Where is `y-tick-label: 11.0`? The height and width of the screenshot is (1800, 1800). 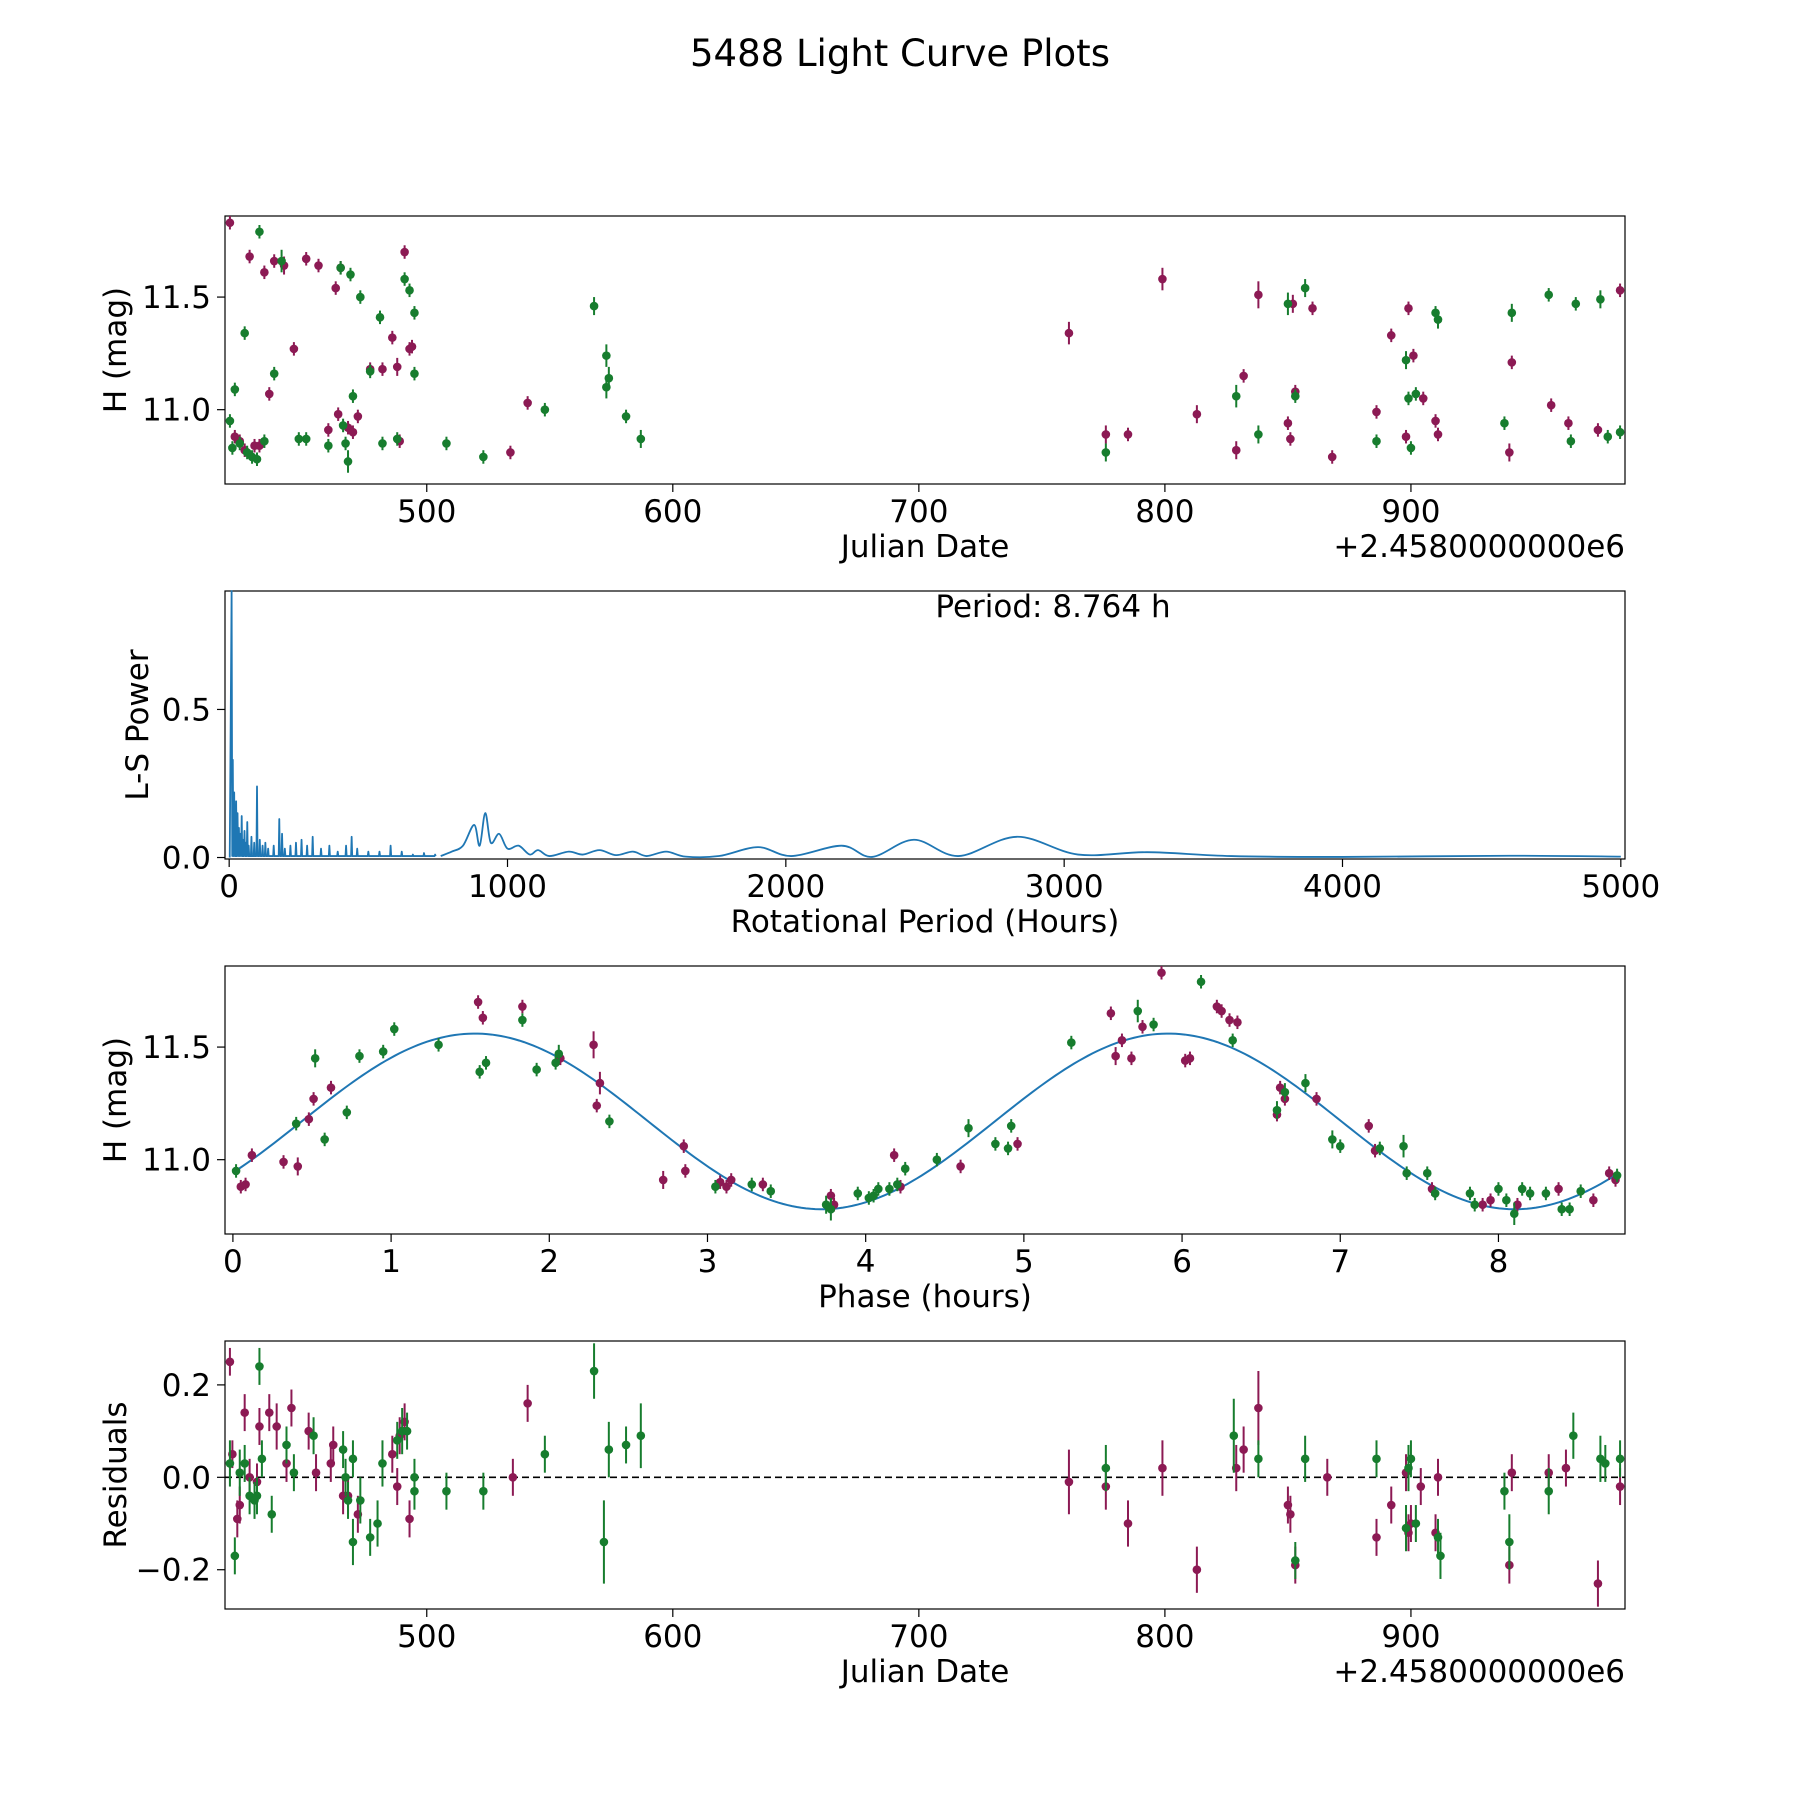 y-tick-label: 11.0 is located at coordinates (176, 1161).